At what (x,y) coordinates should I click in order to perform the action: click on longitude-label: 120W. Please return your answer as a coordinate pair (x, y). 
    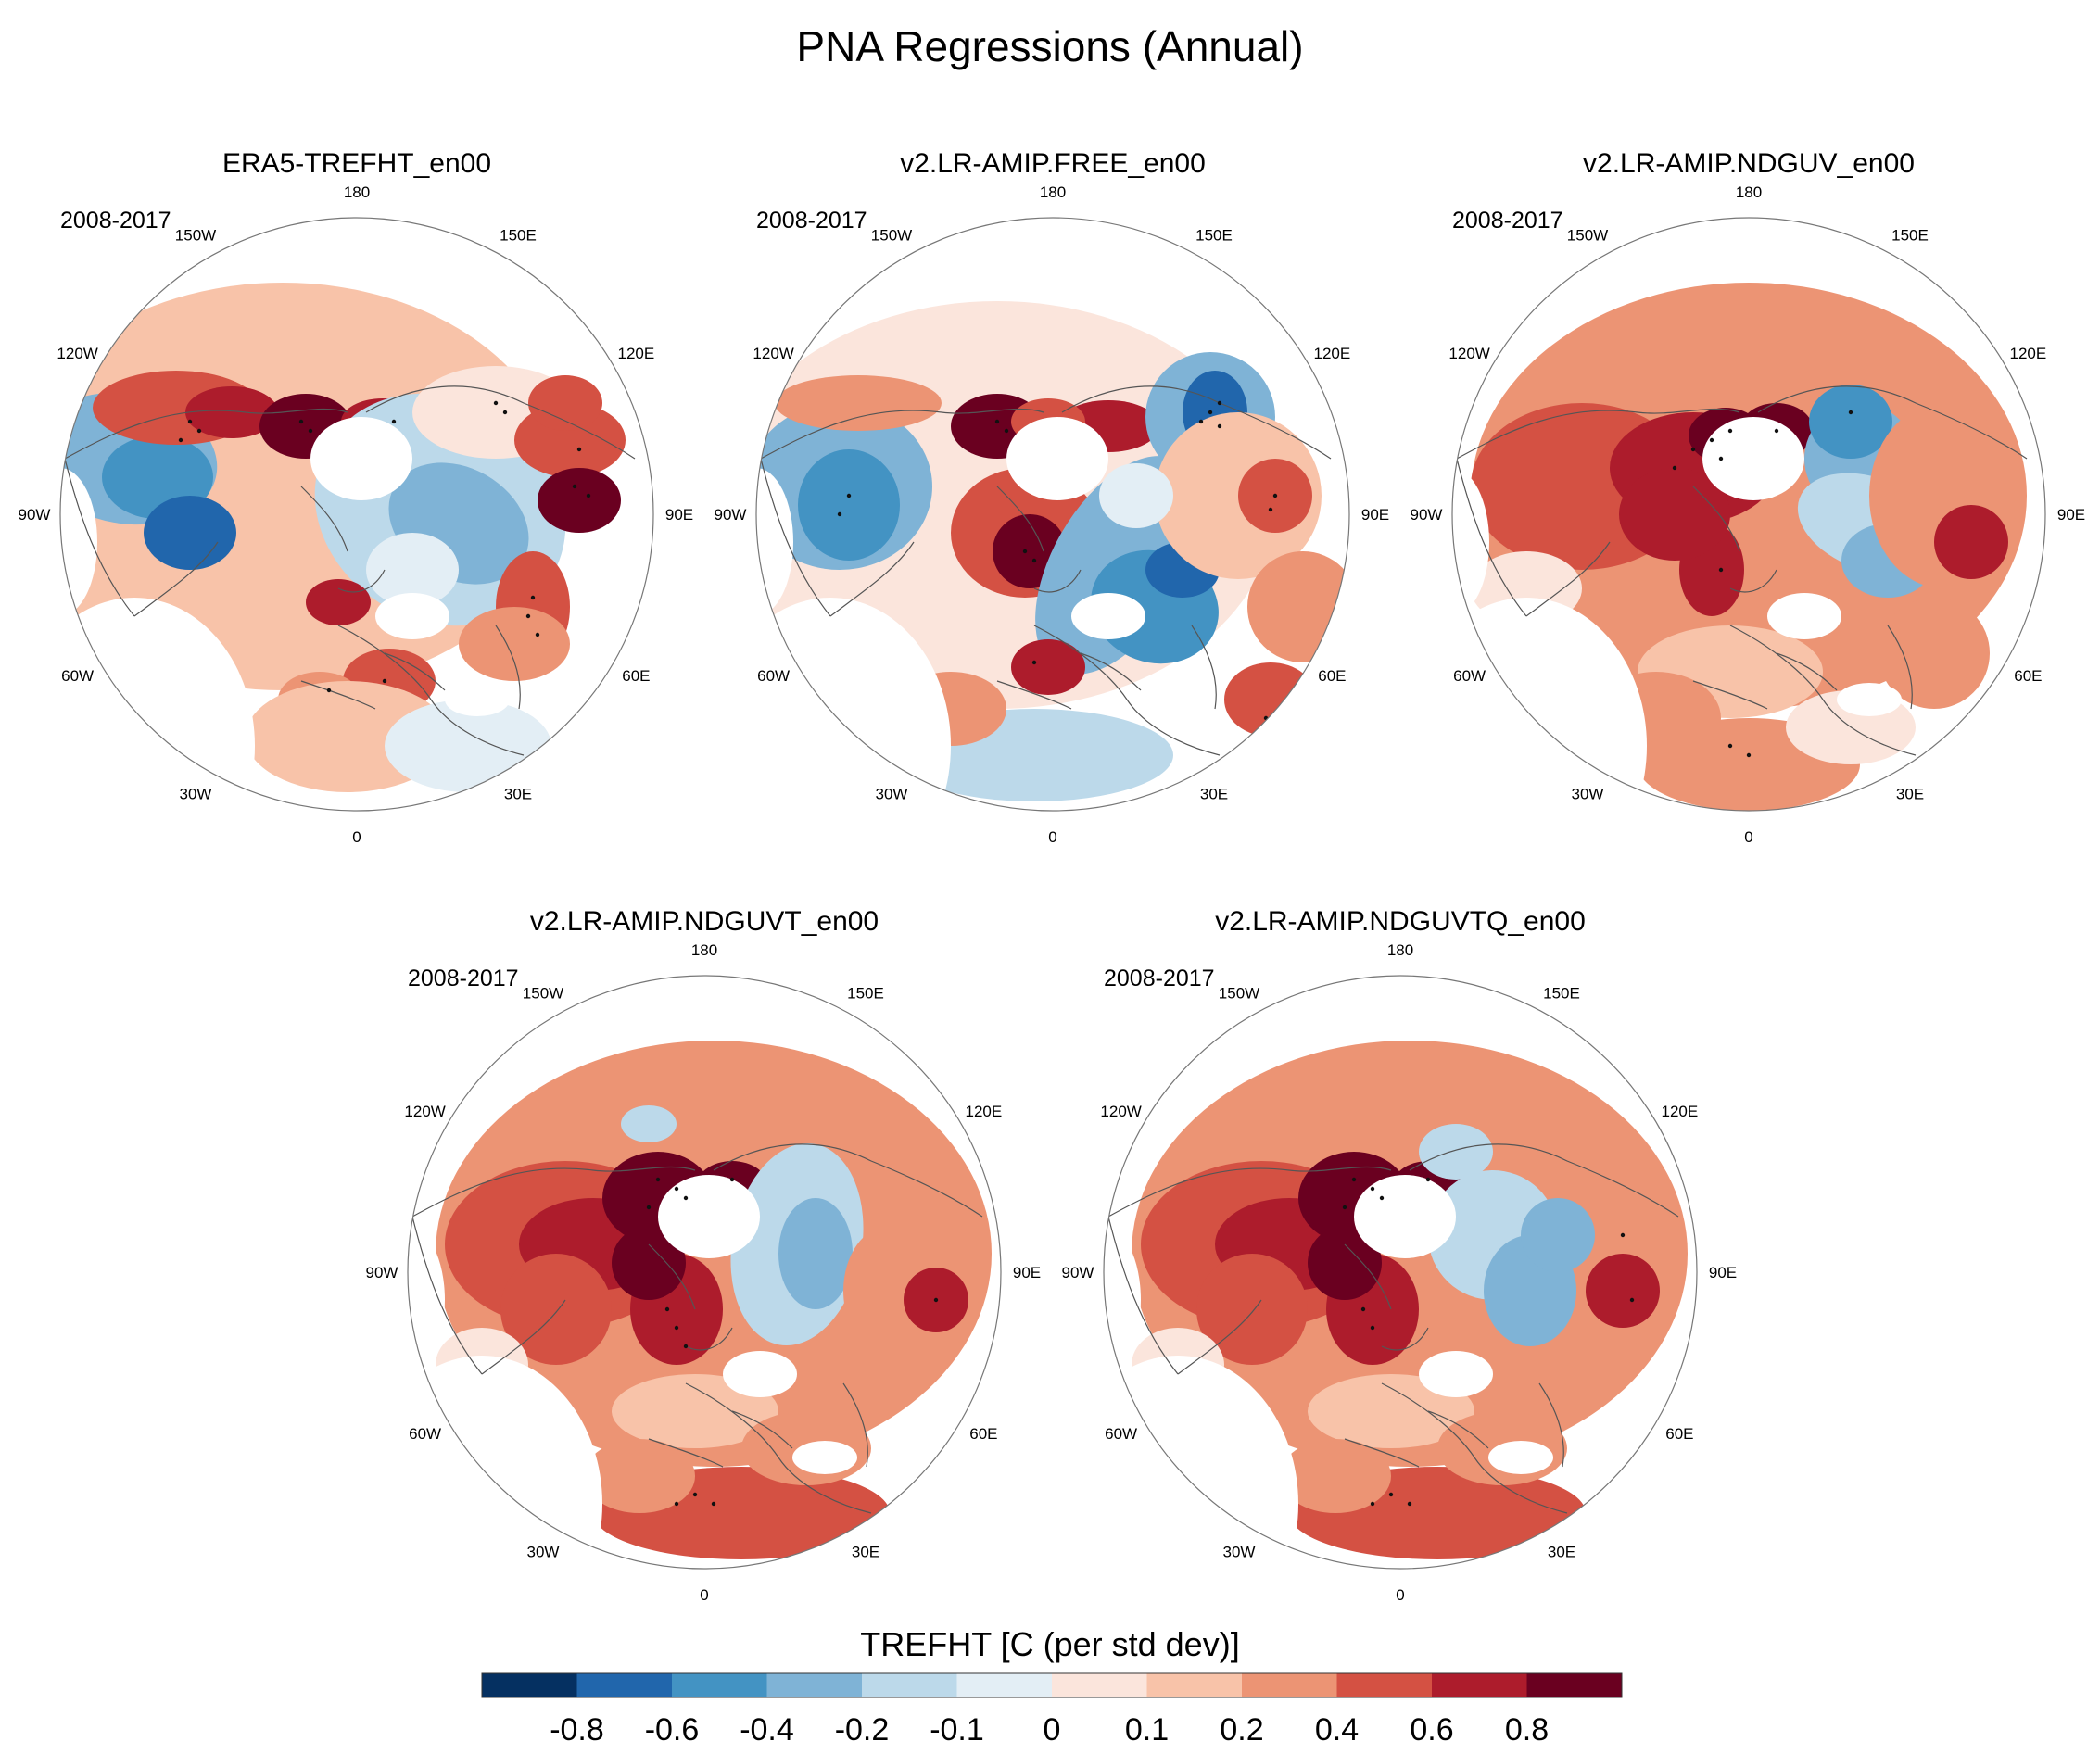
    Looking at the image, I should click on (773, 353).